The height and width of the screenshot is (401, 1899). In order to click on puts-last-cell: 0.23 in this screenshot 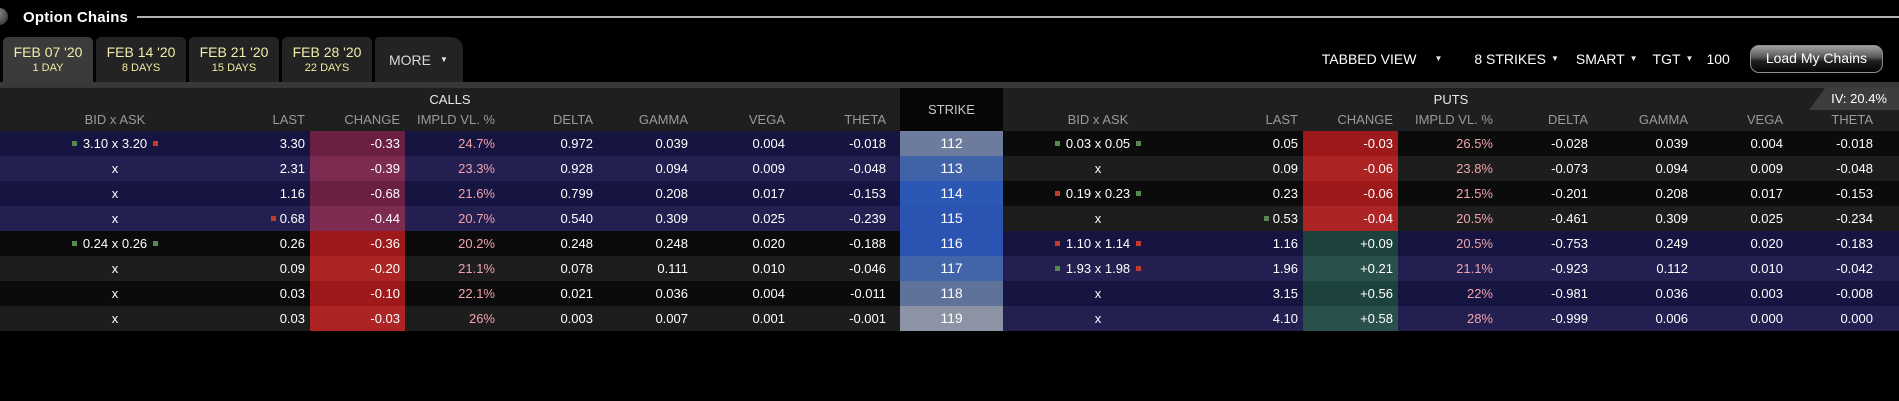, I will do `click(1285, 193)`.